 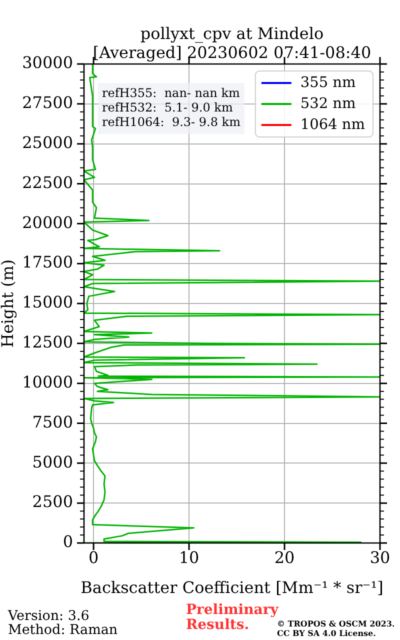 I want to click on y-tick-label: 17500, so click(x=47, y=262).